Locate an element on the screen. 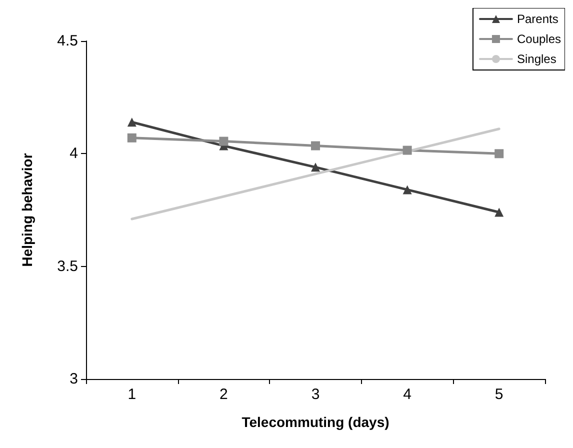 This screenshot has height=448, width=573. x-axis-title: Telecommuting (days) is located at coordinates (316, 422).